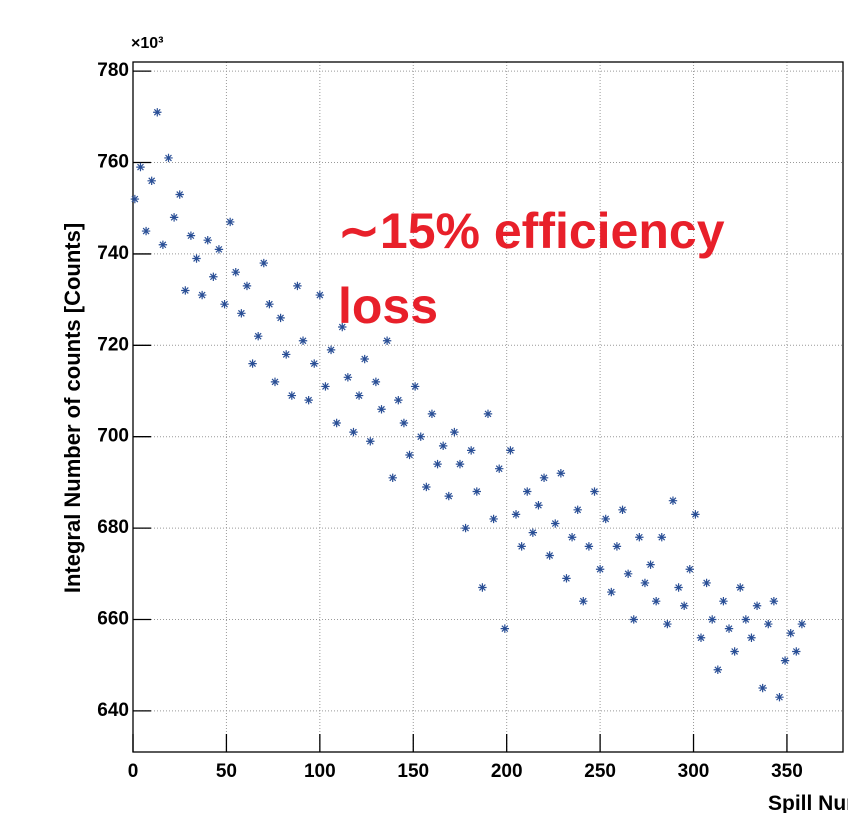 The height and width of the screenshot is (813, 848). I want to click on exponent-label: ×10³, so click(147, 43).